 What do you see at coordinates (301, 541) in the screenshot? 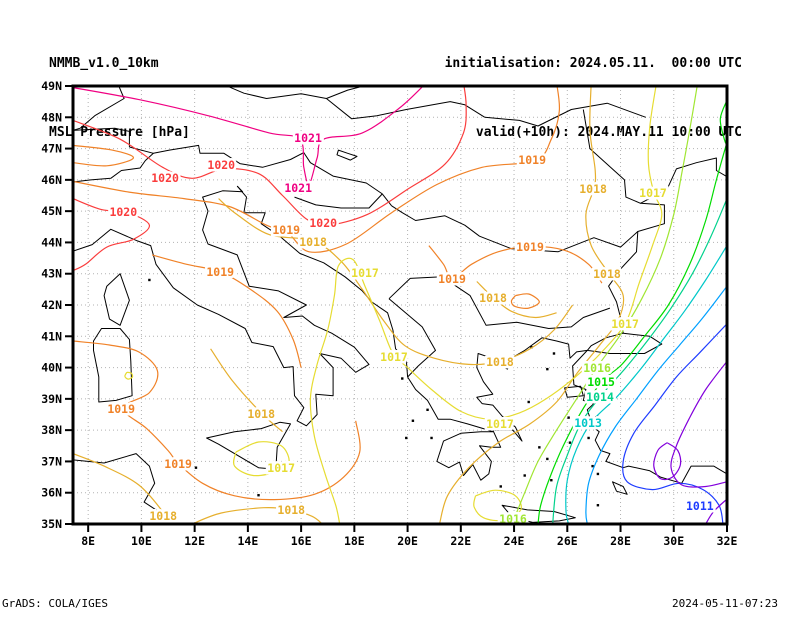
I see `lon-tick-label: 16E` at bounding box center [301, 541].